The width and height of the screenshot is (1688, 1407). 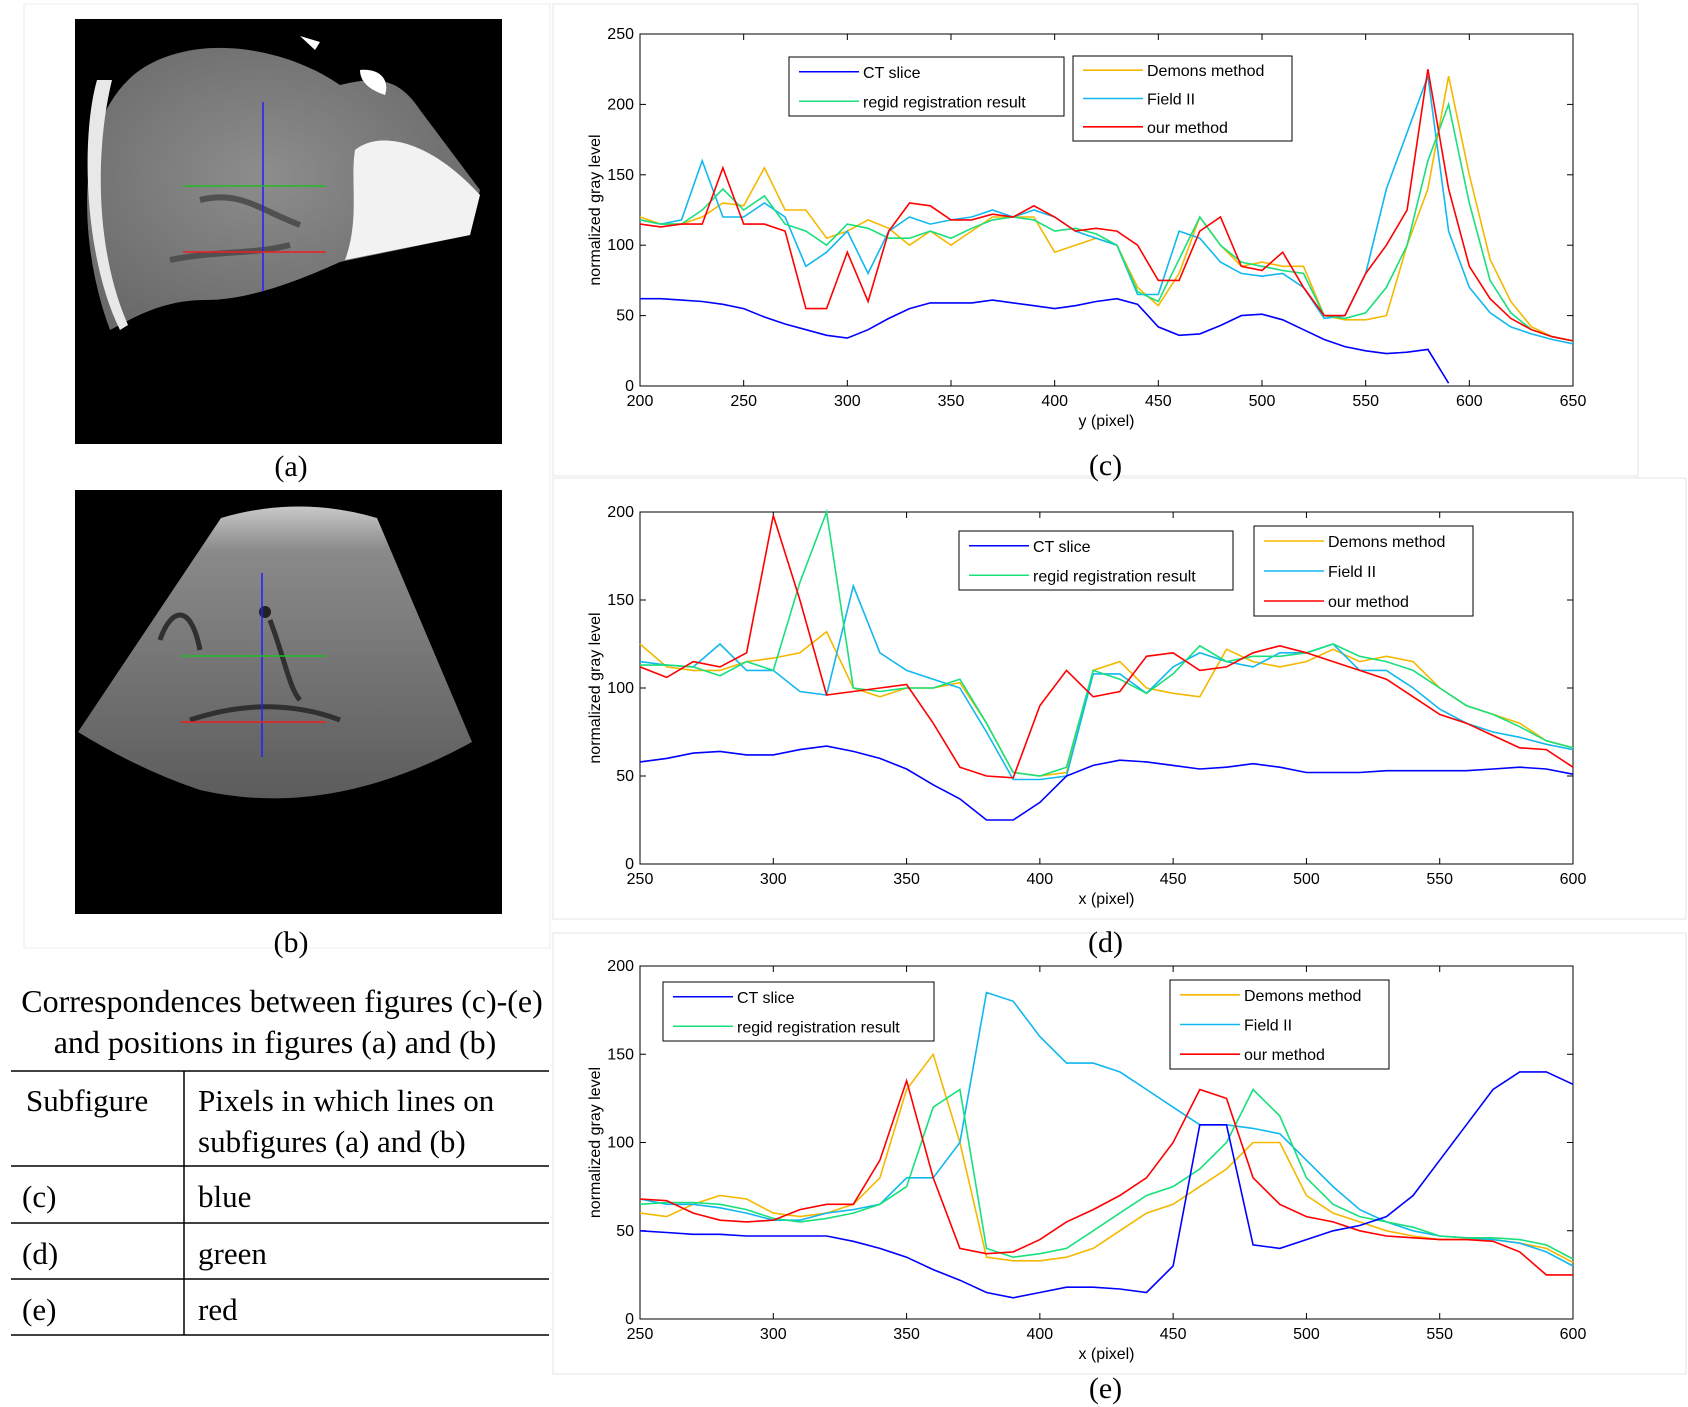 What do you see at coordinates (1105, 942) in the screenshot?
I see `chart-caption: (d)` at bounding box center [1105, 942].